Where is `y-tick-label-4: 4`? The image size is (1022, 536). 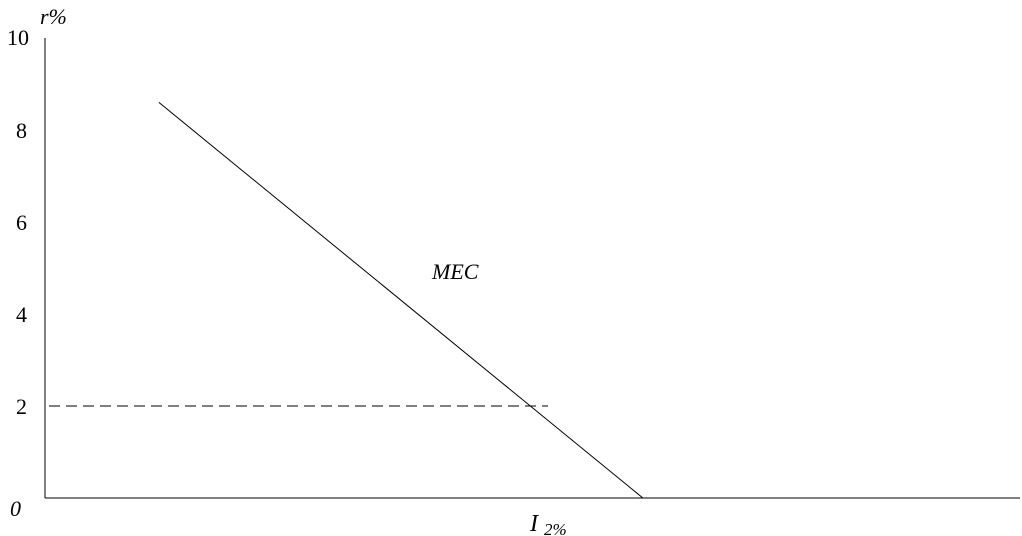
y-tick-label-4: 4 is located at coordinates (21, 314).